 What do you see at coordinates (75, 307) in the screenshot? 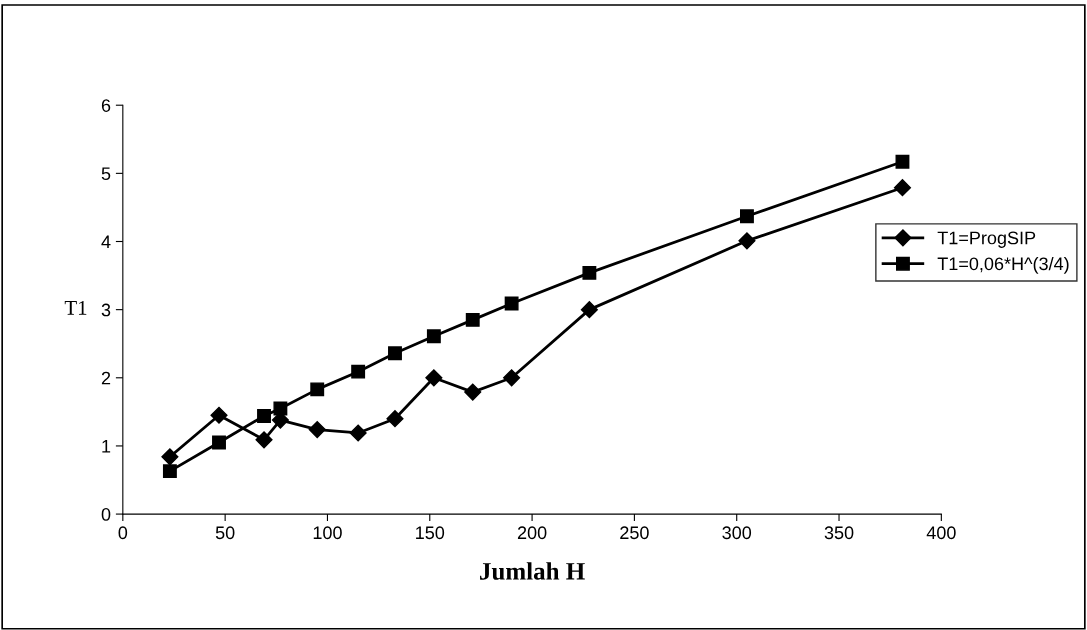
I see `y-axis-title: T1` at bounding box center [75, 307].